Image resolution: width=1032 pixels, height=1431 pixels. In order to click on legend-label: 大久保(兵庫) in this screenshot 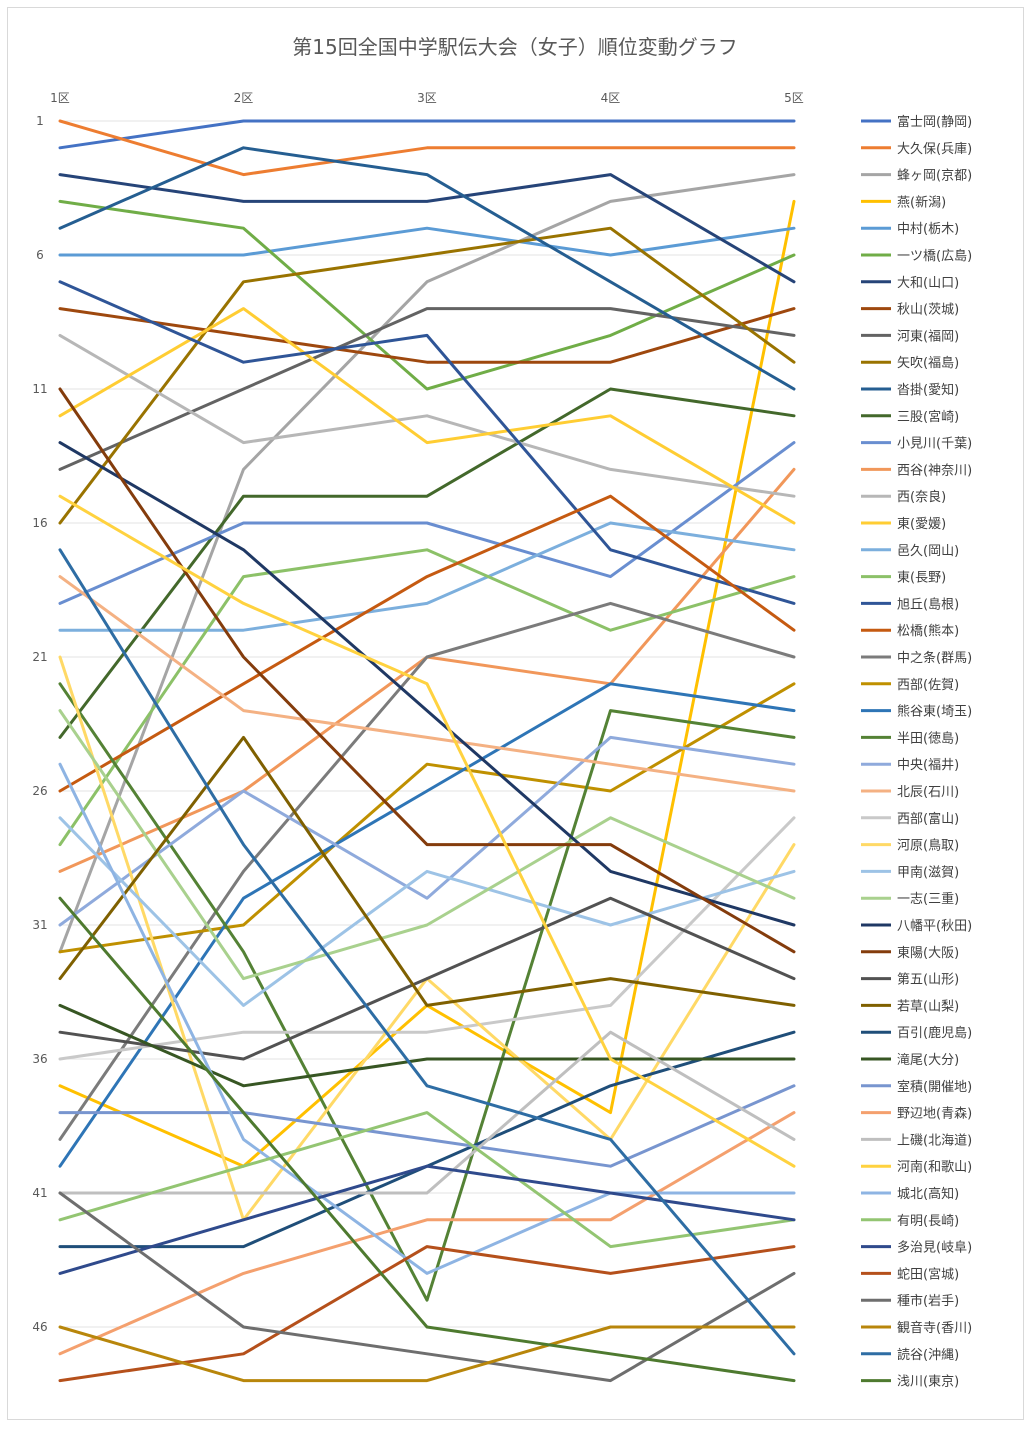, I will do `click(934, 149)`.